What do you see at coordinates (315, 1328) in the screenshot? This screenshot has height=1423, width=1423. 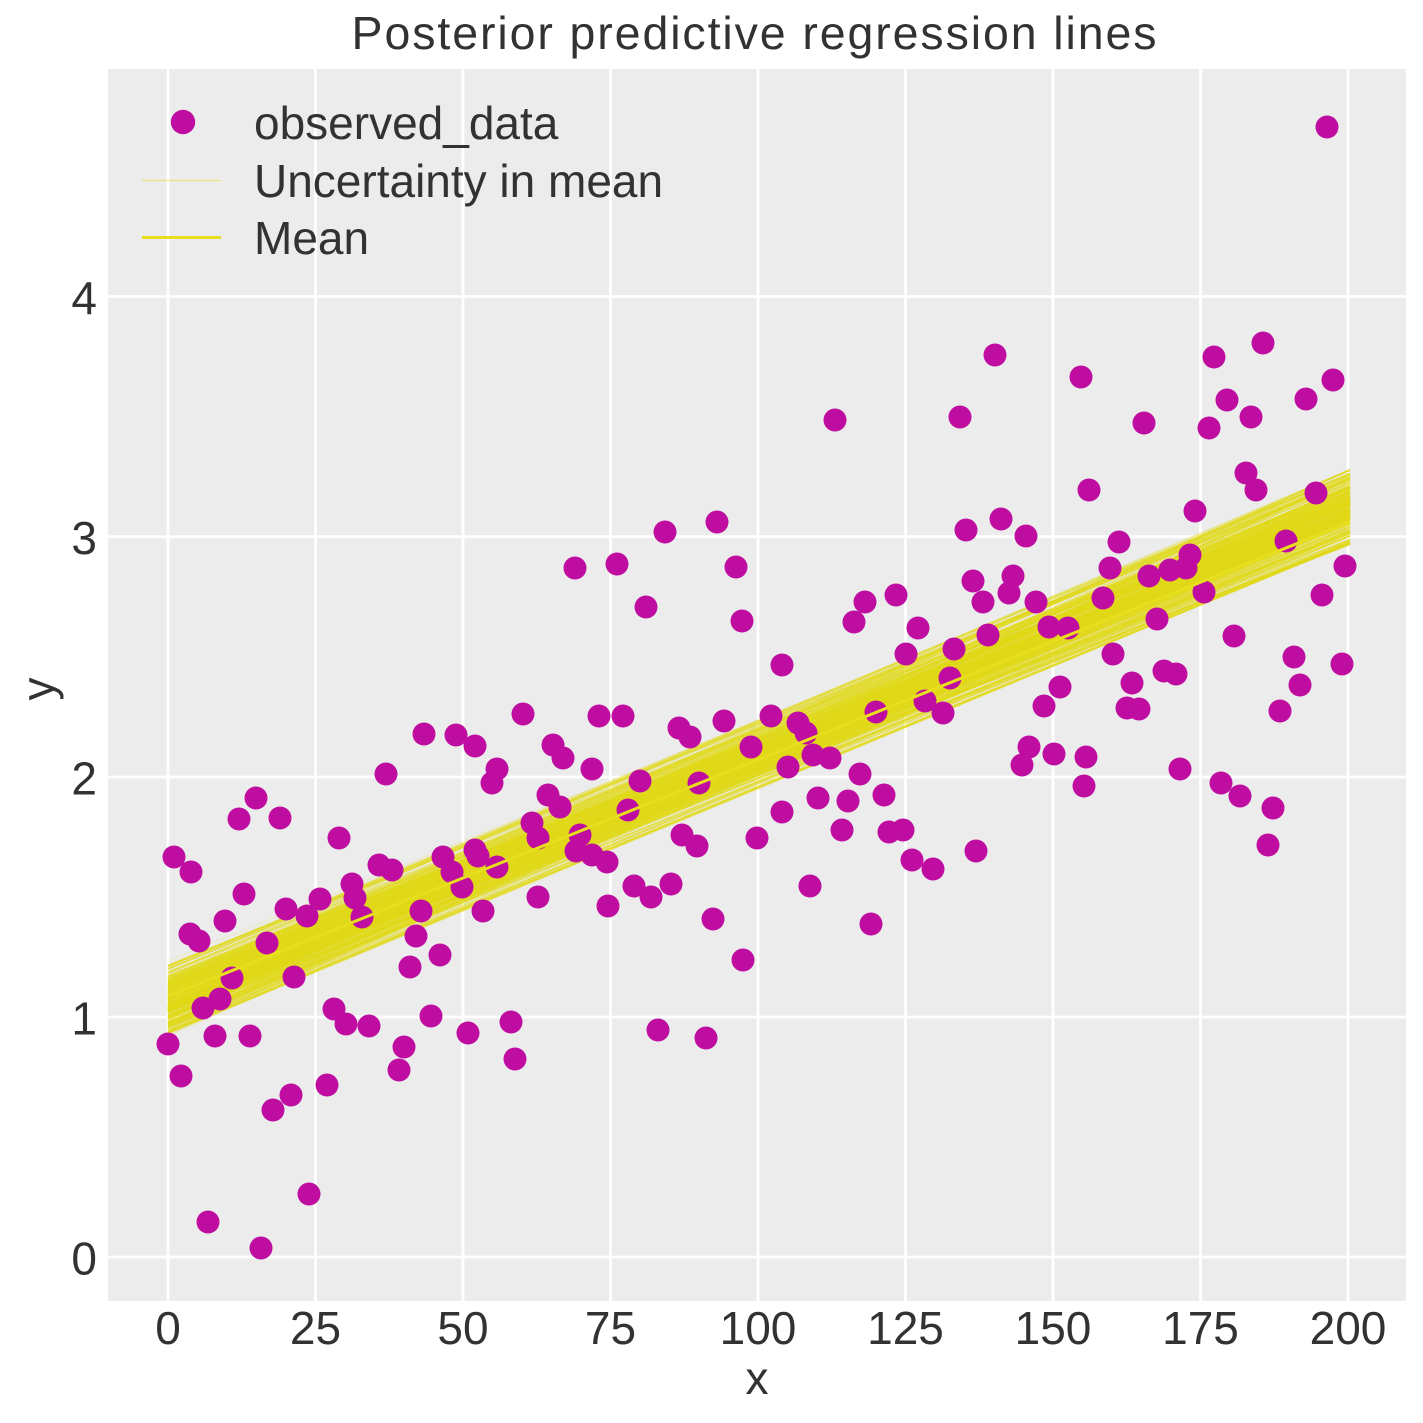 I see `svg-text: 25` at bounding box center [315, 1328].